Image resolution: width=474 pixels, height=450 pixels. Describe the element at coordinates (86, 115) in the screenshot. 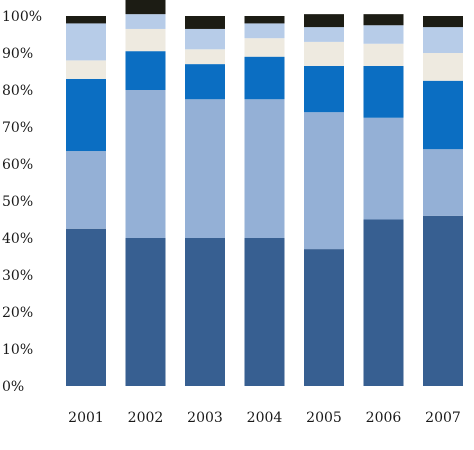

I see `bar-segment-2001-s3` at that location.